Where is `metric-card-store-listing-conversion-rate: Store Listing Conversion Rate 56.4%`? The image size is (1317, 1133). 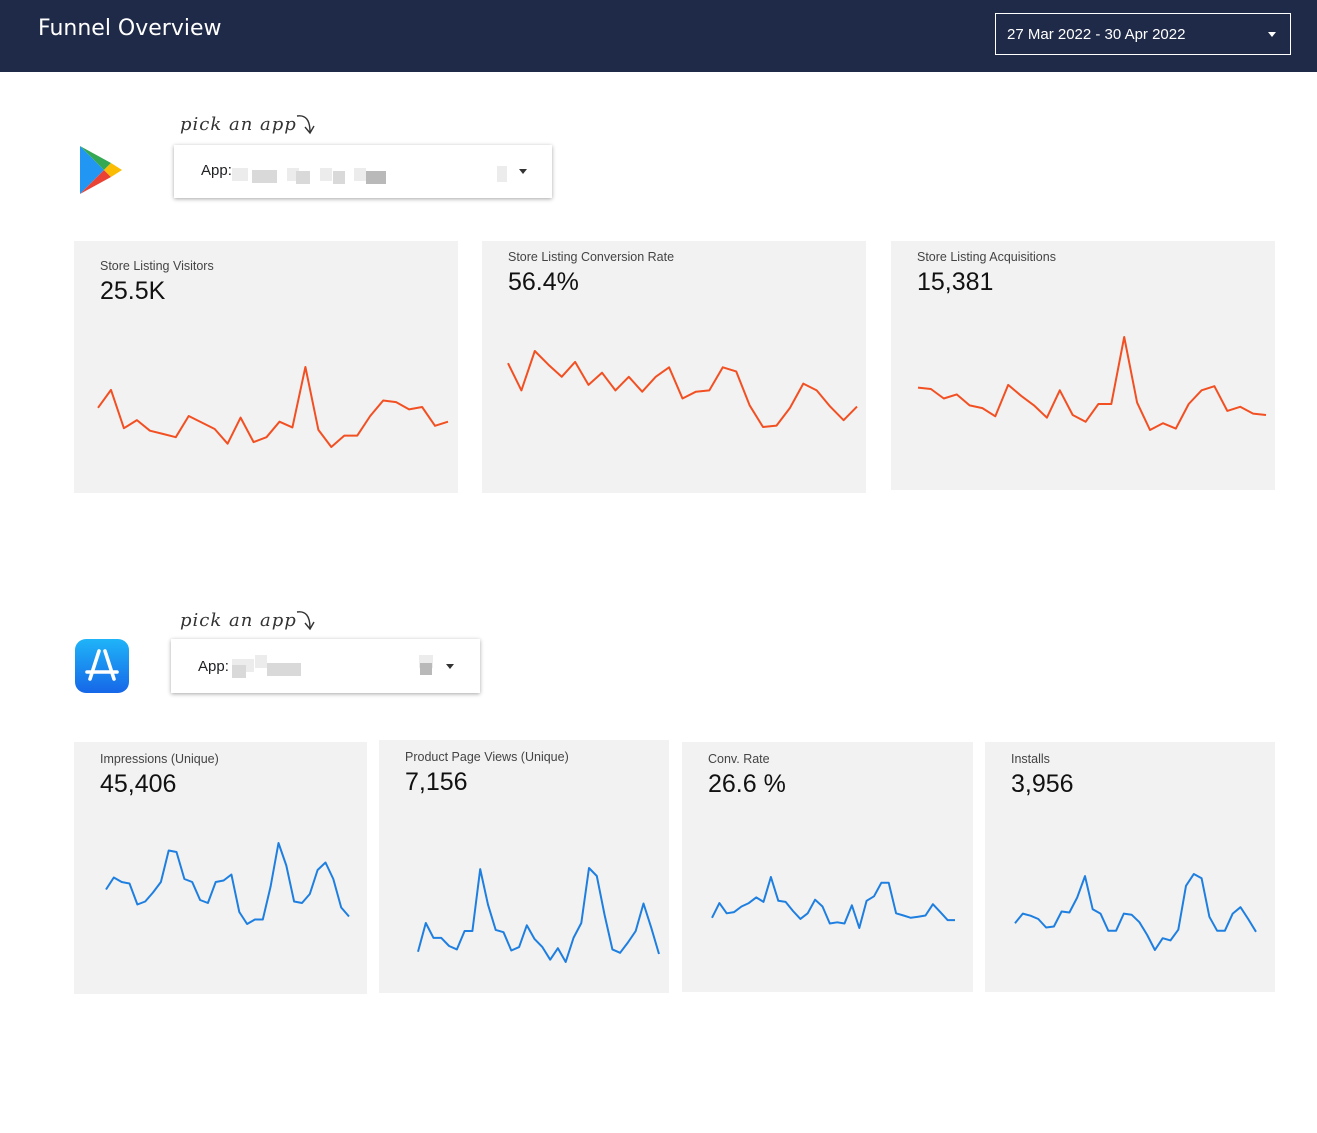
metric-card-store-listing-conversion-rate: Store Listing Conversion Rate 56.4% is located at coordinates (674, 367).